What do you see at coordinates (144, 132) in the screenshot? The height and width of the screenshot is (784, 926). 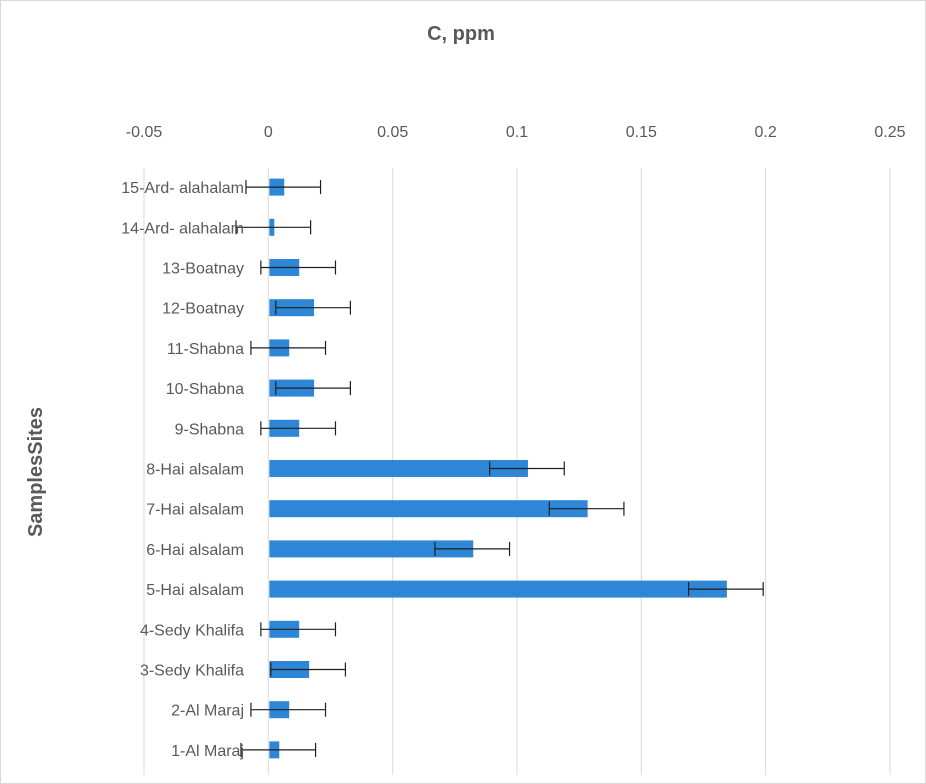 I see `x-tick-label: -0.05` at bounding box center [144, 132].